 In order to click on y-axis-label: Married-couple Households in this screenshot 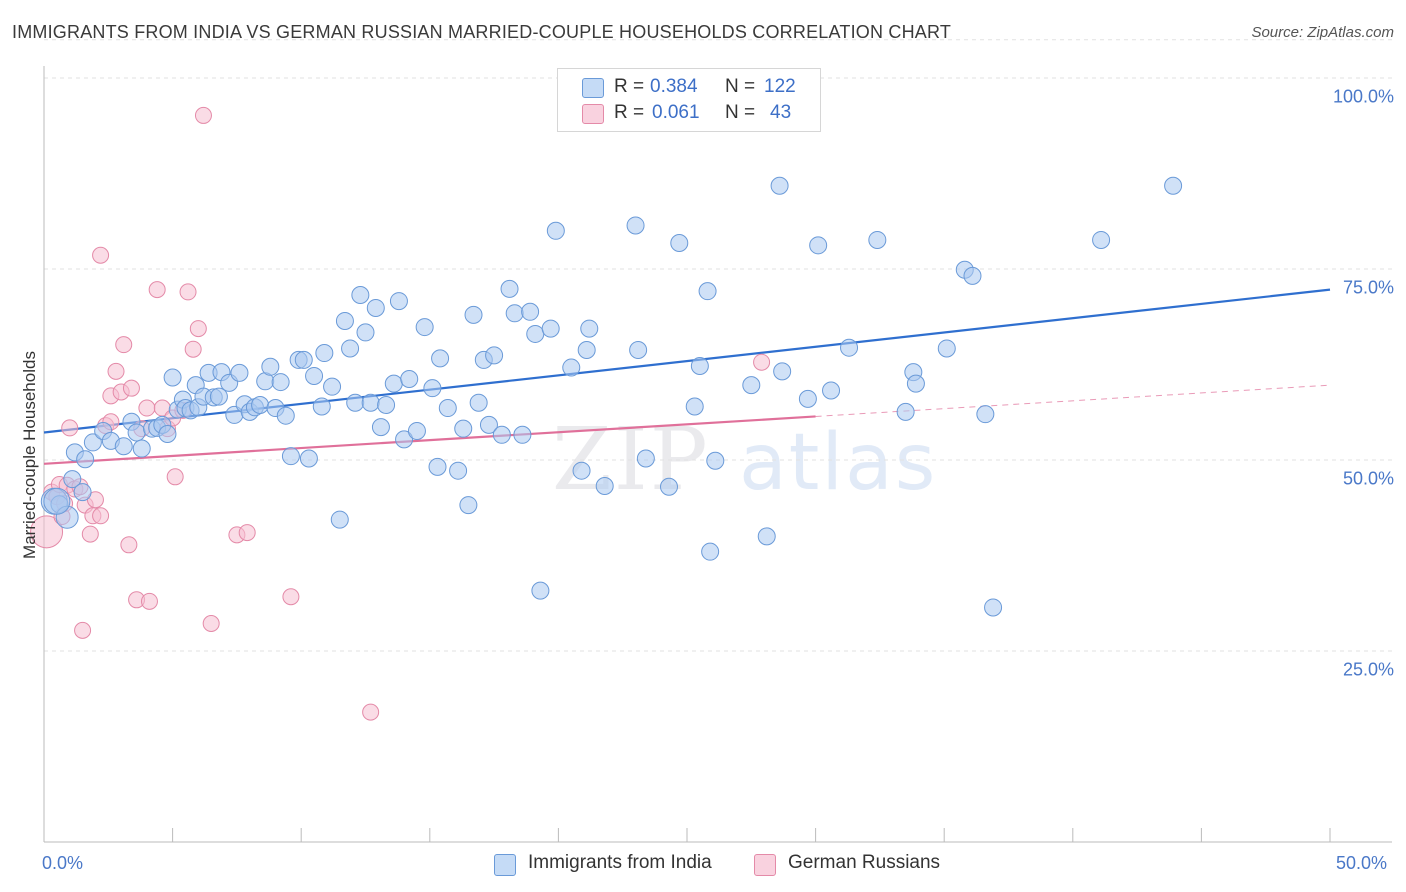, I will do `click(29, 455)`.